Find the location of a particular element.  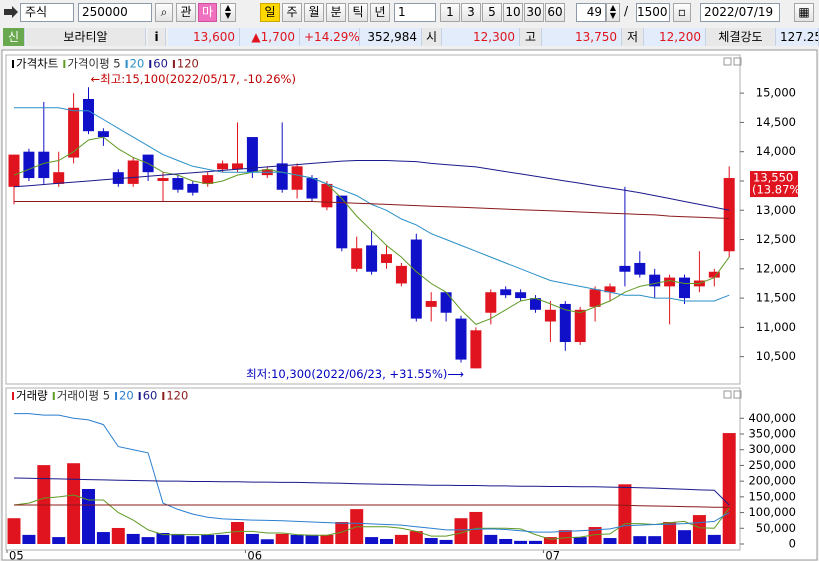

info-button: i is located at coordinates (157, 37).